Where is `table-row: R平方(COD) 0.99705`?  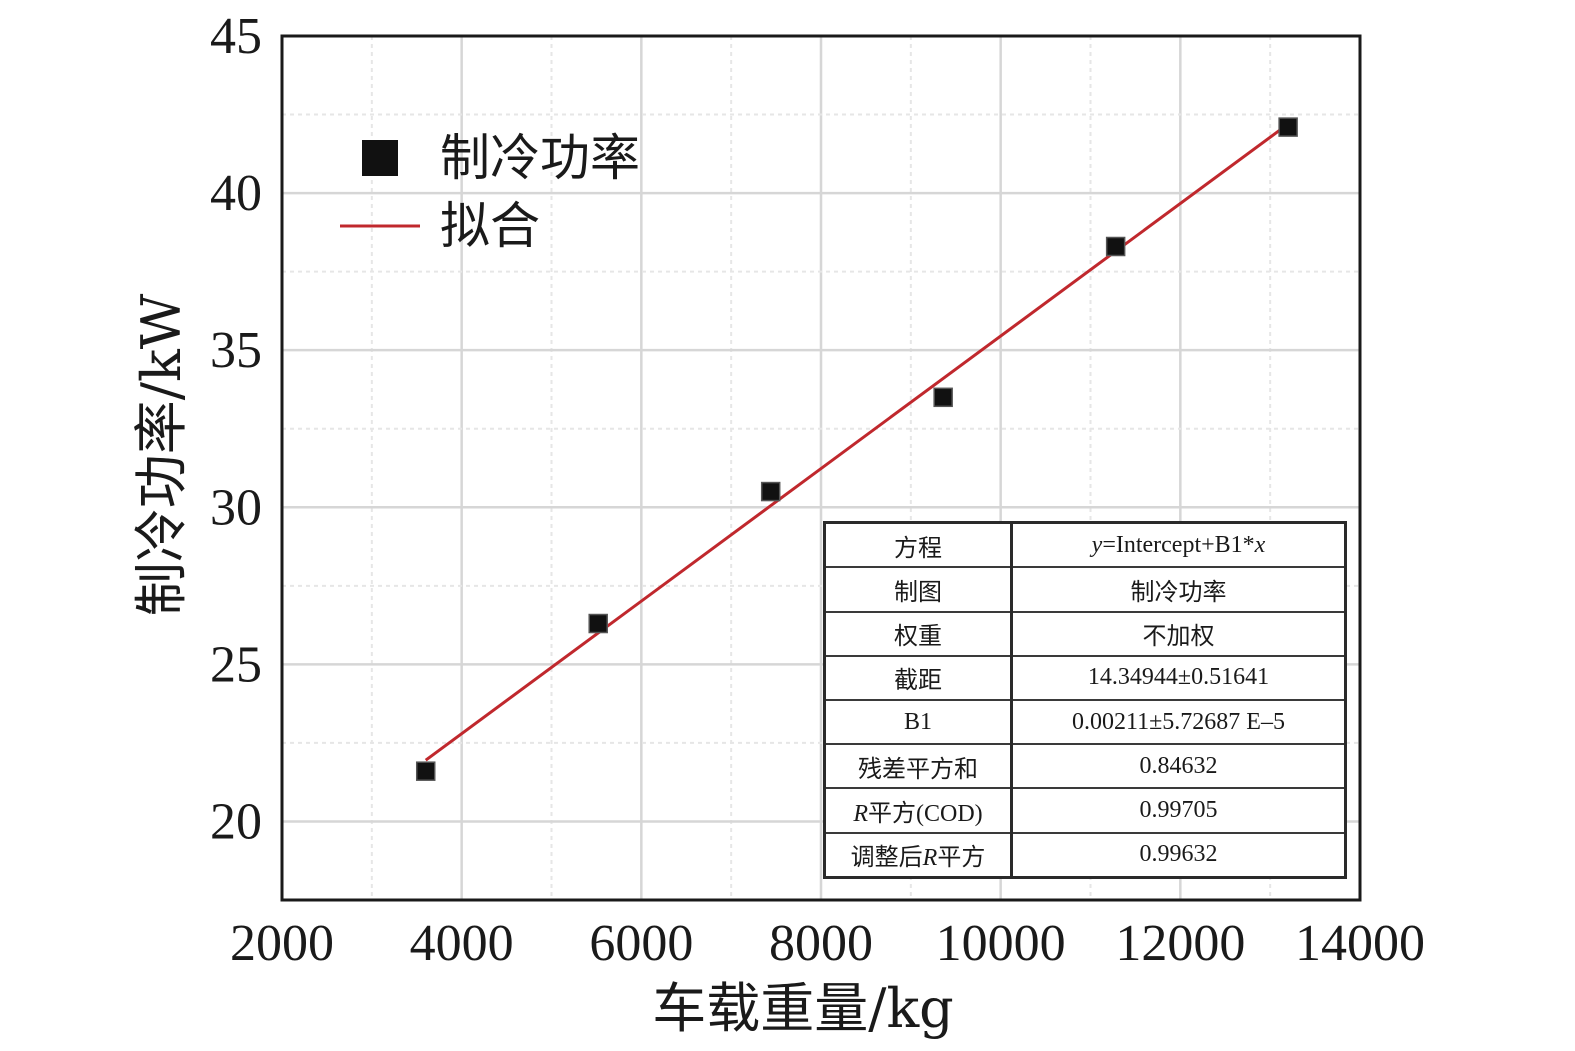
table-row: R平方(COD) 0.99705 is located at coordinates (1085, 810).